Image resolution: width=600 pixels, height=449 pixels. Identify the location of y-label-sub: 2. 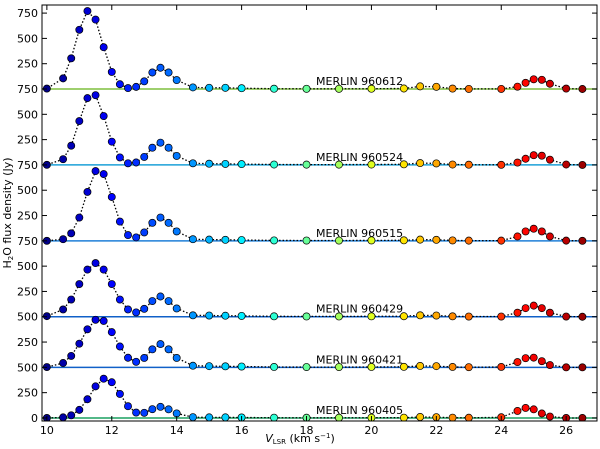
(11, 258).